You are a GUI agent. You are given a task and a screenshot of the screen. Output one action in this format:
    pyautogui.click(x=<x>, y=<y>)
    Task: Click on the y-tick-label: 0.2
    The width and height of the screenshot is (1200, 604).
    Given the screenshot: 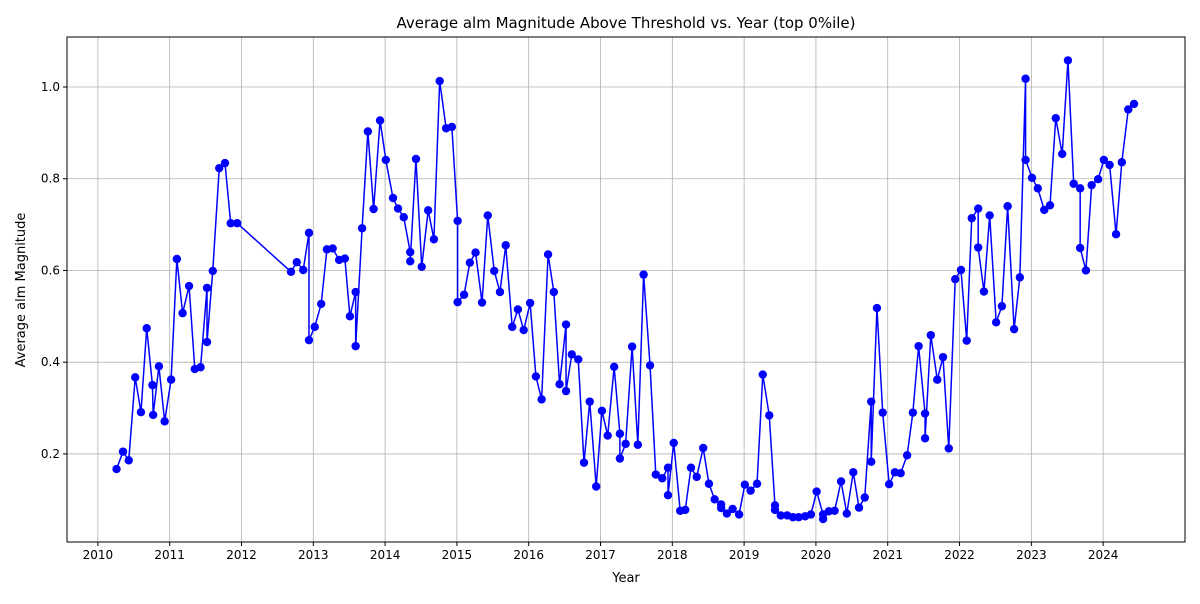 What is the action you would take?
    pyautogui.click(x=50, y=454)
    